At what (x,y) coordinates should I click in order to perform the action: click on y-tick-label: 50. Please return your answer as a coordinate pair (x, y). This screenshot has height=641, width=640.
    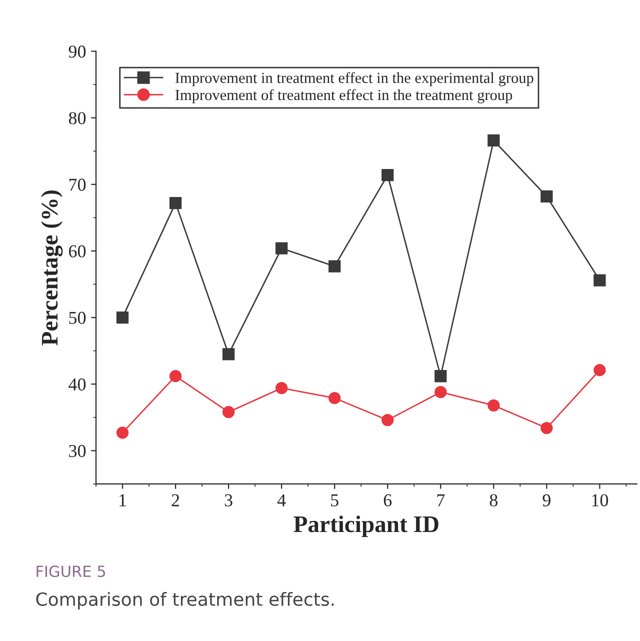
    Looking at the image, I should click on (77, 318).